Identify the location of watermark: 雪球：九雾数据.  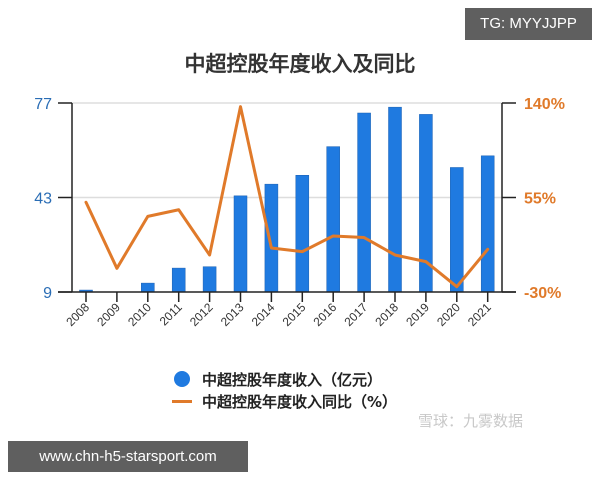
(471, 421).